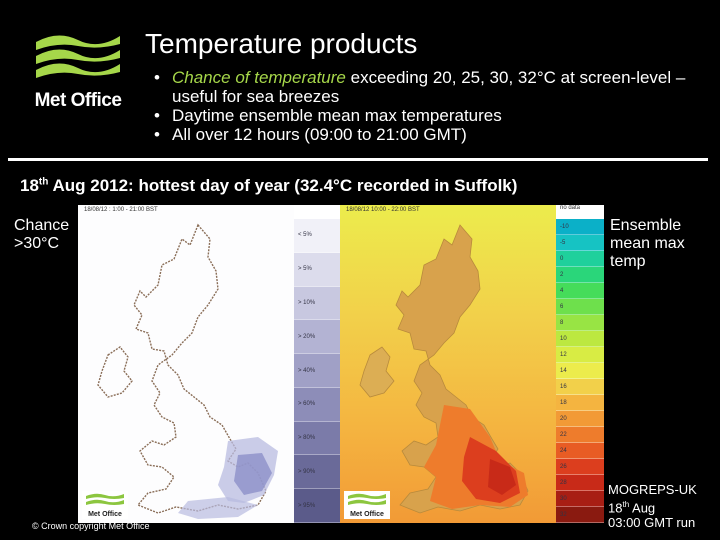  What do you see at coordinates (580, 371) in the screenshot?
I see `legend-cell: 14` at bounding box center [580, 371].